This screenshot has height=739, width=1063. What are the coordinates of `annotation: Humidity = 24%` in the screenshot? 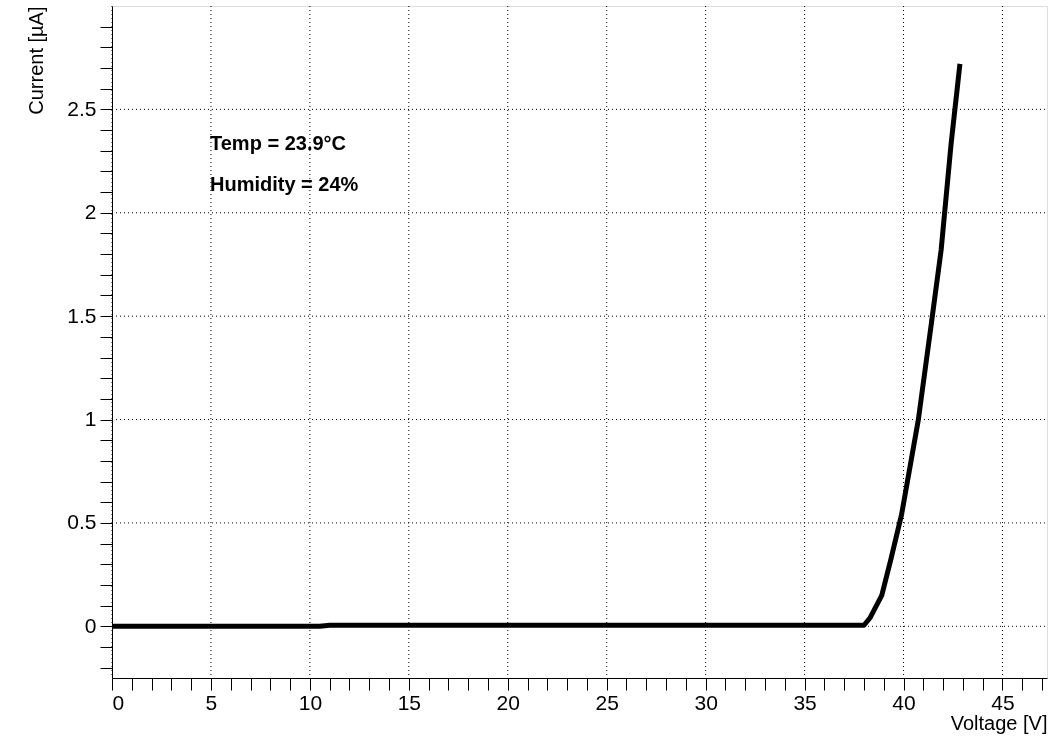 It's located at (284, 184).